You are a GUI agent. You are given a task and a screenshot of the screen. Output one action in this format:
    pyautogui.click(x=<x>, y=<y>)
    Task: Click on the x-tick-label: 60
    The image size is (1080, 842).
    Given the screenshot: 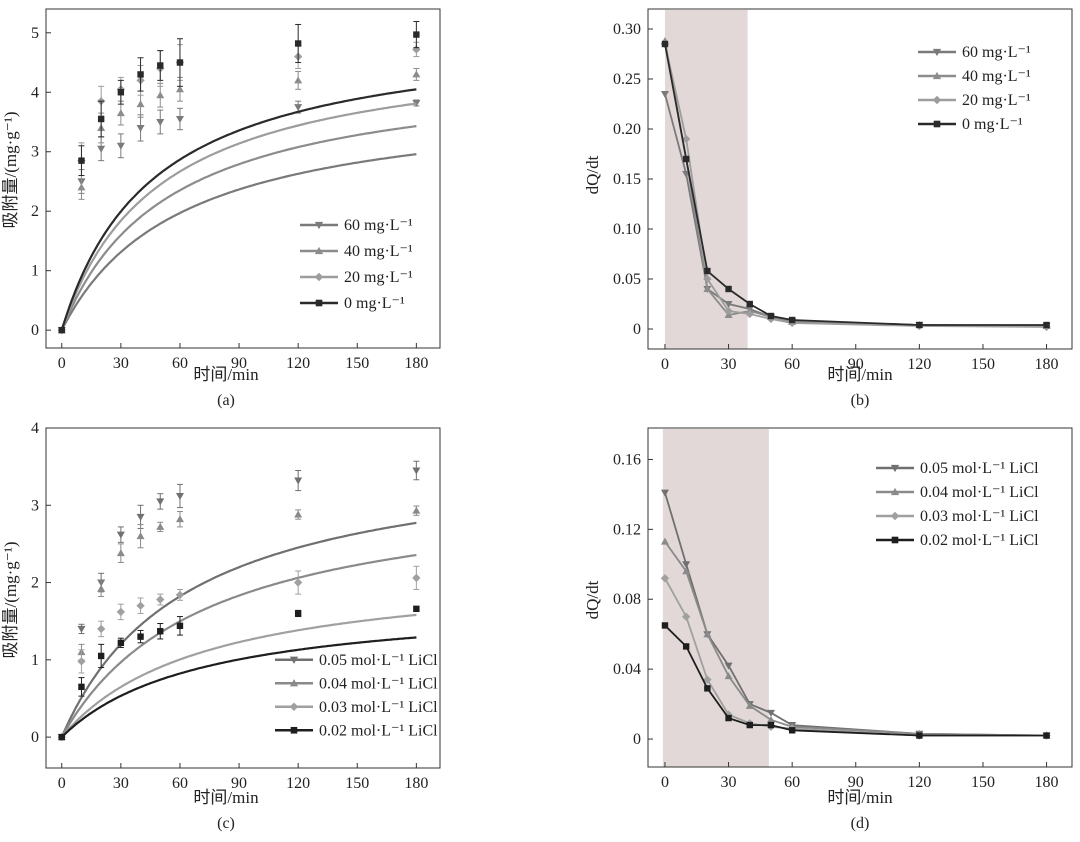 What is the action you would take?
    pyautogui.click(x=792, y=364)
    